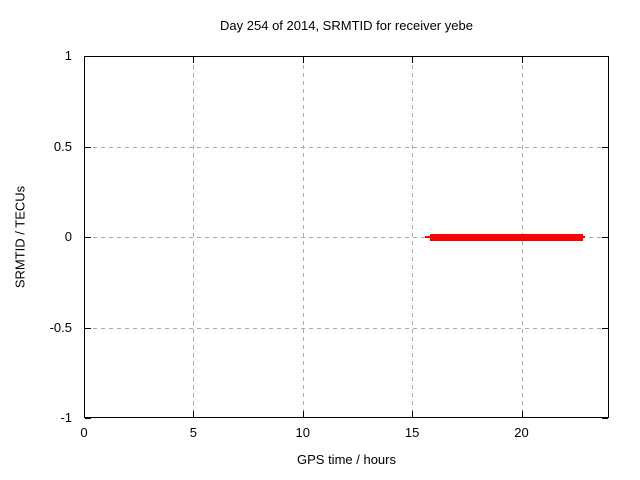 This screenshot has width=640, height=480. I want to click on x-axis-label: GPS time / hours, so click(346, 459).